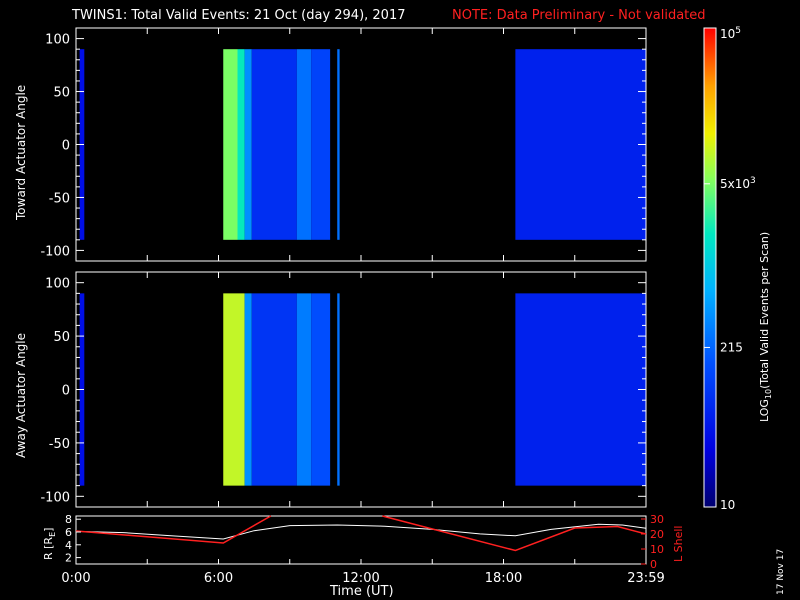 The image size is (800, 600). I want to click on r-series-line, so click(361, 531).